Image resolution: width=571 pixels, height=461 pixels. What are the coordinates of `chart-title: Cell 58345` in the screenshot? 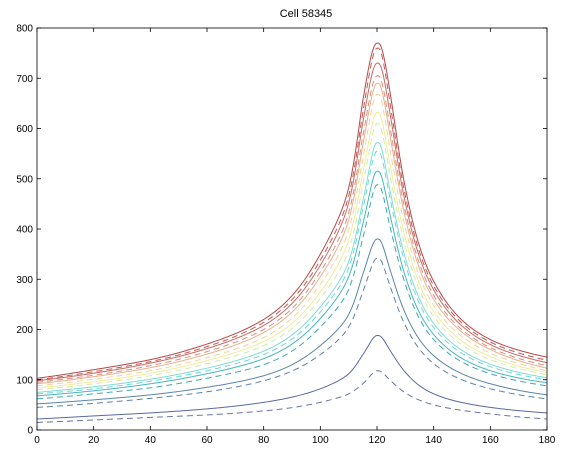 It's located at (306, 14).